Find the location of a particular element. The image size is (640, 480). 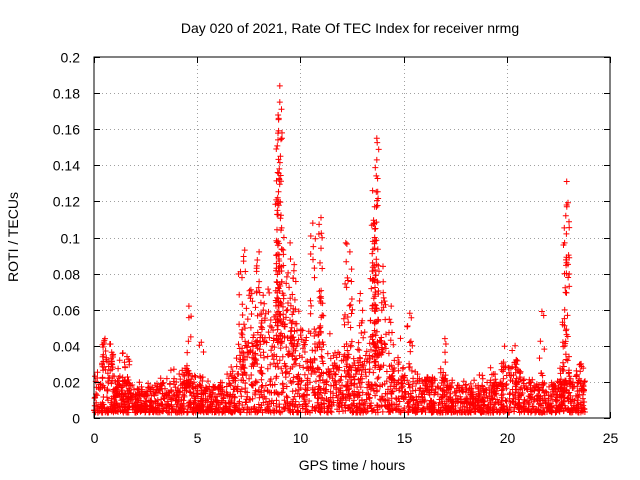

y-tick-label: 0.14 is located at coordinates (66, 166).